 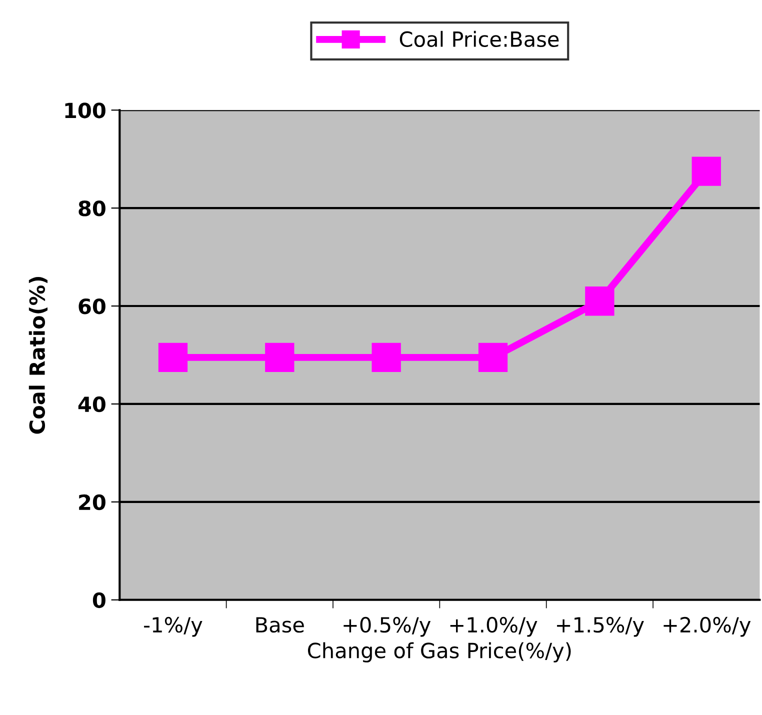 I want to click on y-tick-label: 0, so click(x=99, y=600).